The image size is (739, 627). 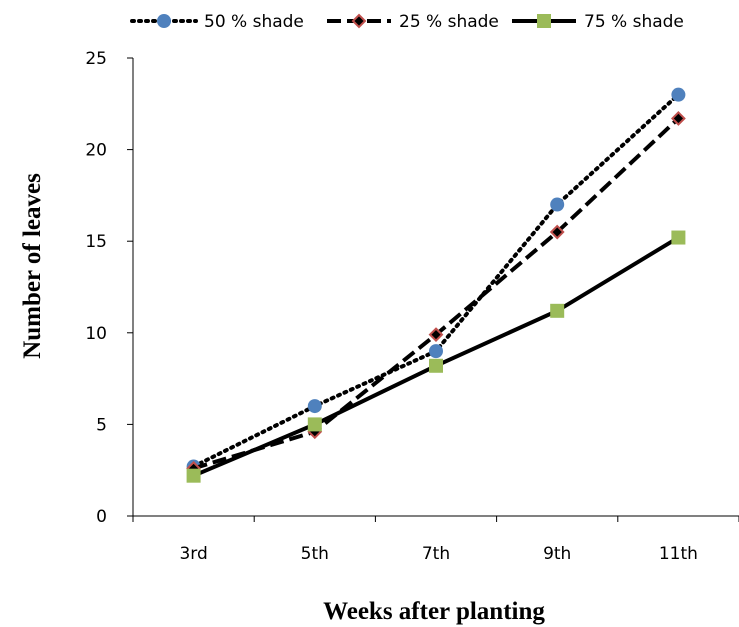 I want to click on x-tick-label: 11th, so click(x=678, y=554).